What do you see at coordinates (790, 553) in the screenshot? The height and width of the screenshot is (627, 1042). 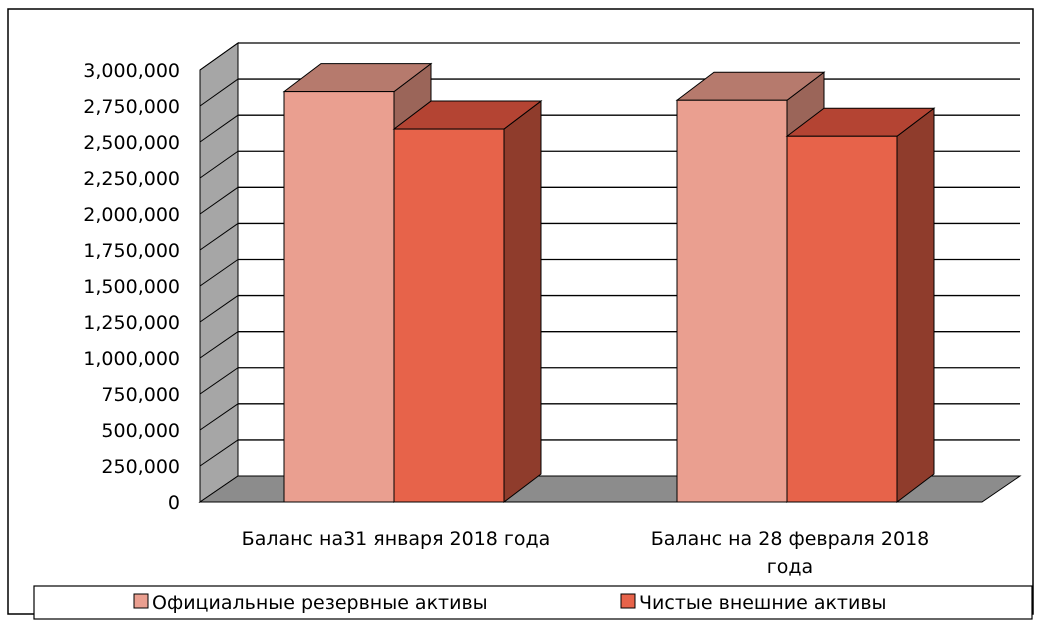 I see `x-category-label: Баланс на 28 февраля 2018 года` at bounding box center [790, 553].